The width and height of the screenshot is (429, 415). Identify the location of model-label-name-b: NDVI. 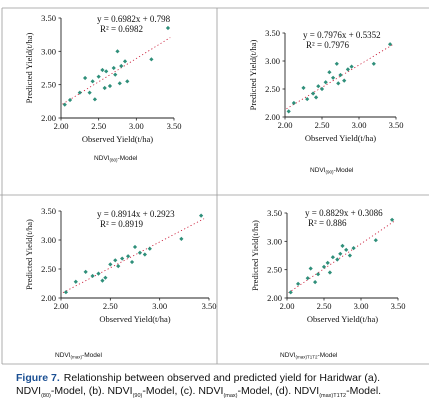
(318, 170).